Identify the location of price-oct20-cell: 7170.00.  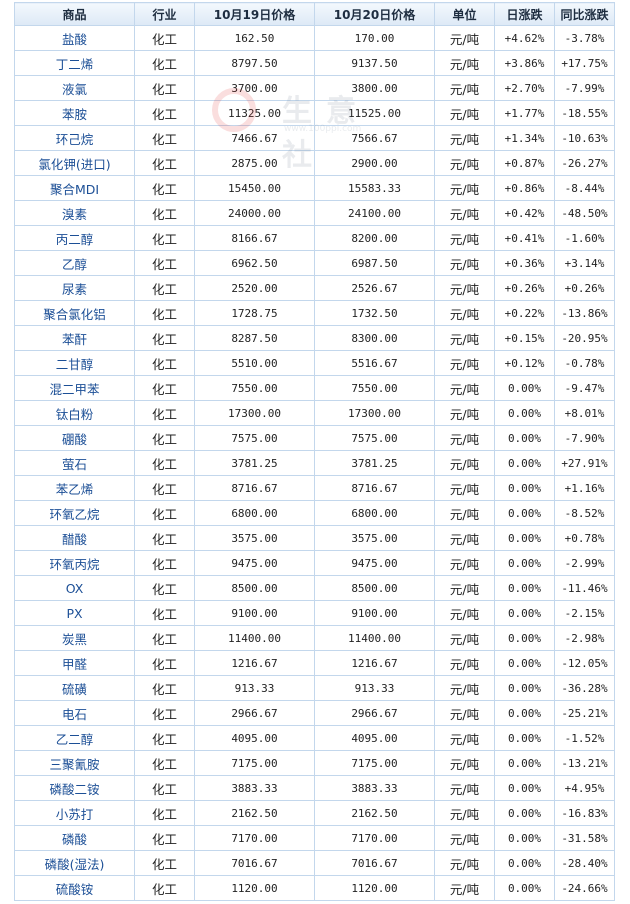
(374, 838).